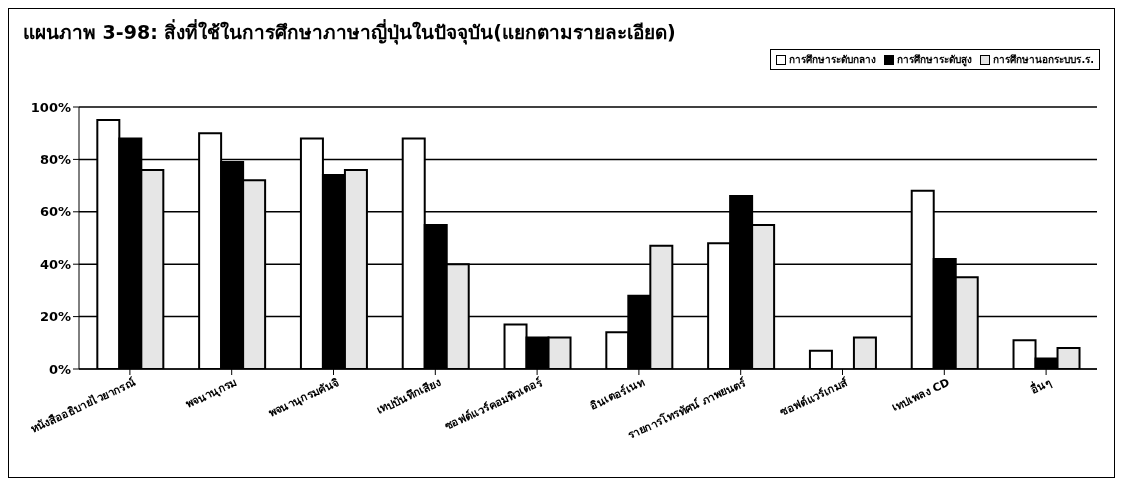 Image resolution: width=1123 pixels, height=486 pixels. What do you see at coordinates (50, 107) in the screenshot?
I see `y-tick-label: 100%` at bounding box center [50, 107].